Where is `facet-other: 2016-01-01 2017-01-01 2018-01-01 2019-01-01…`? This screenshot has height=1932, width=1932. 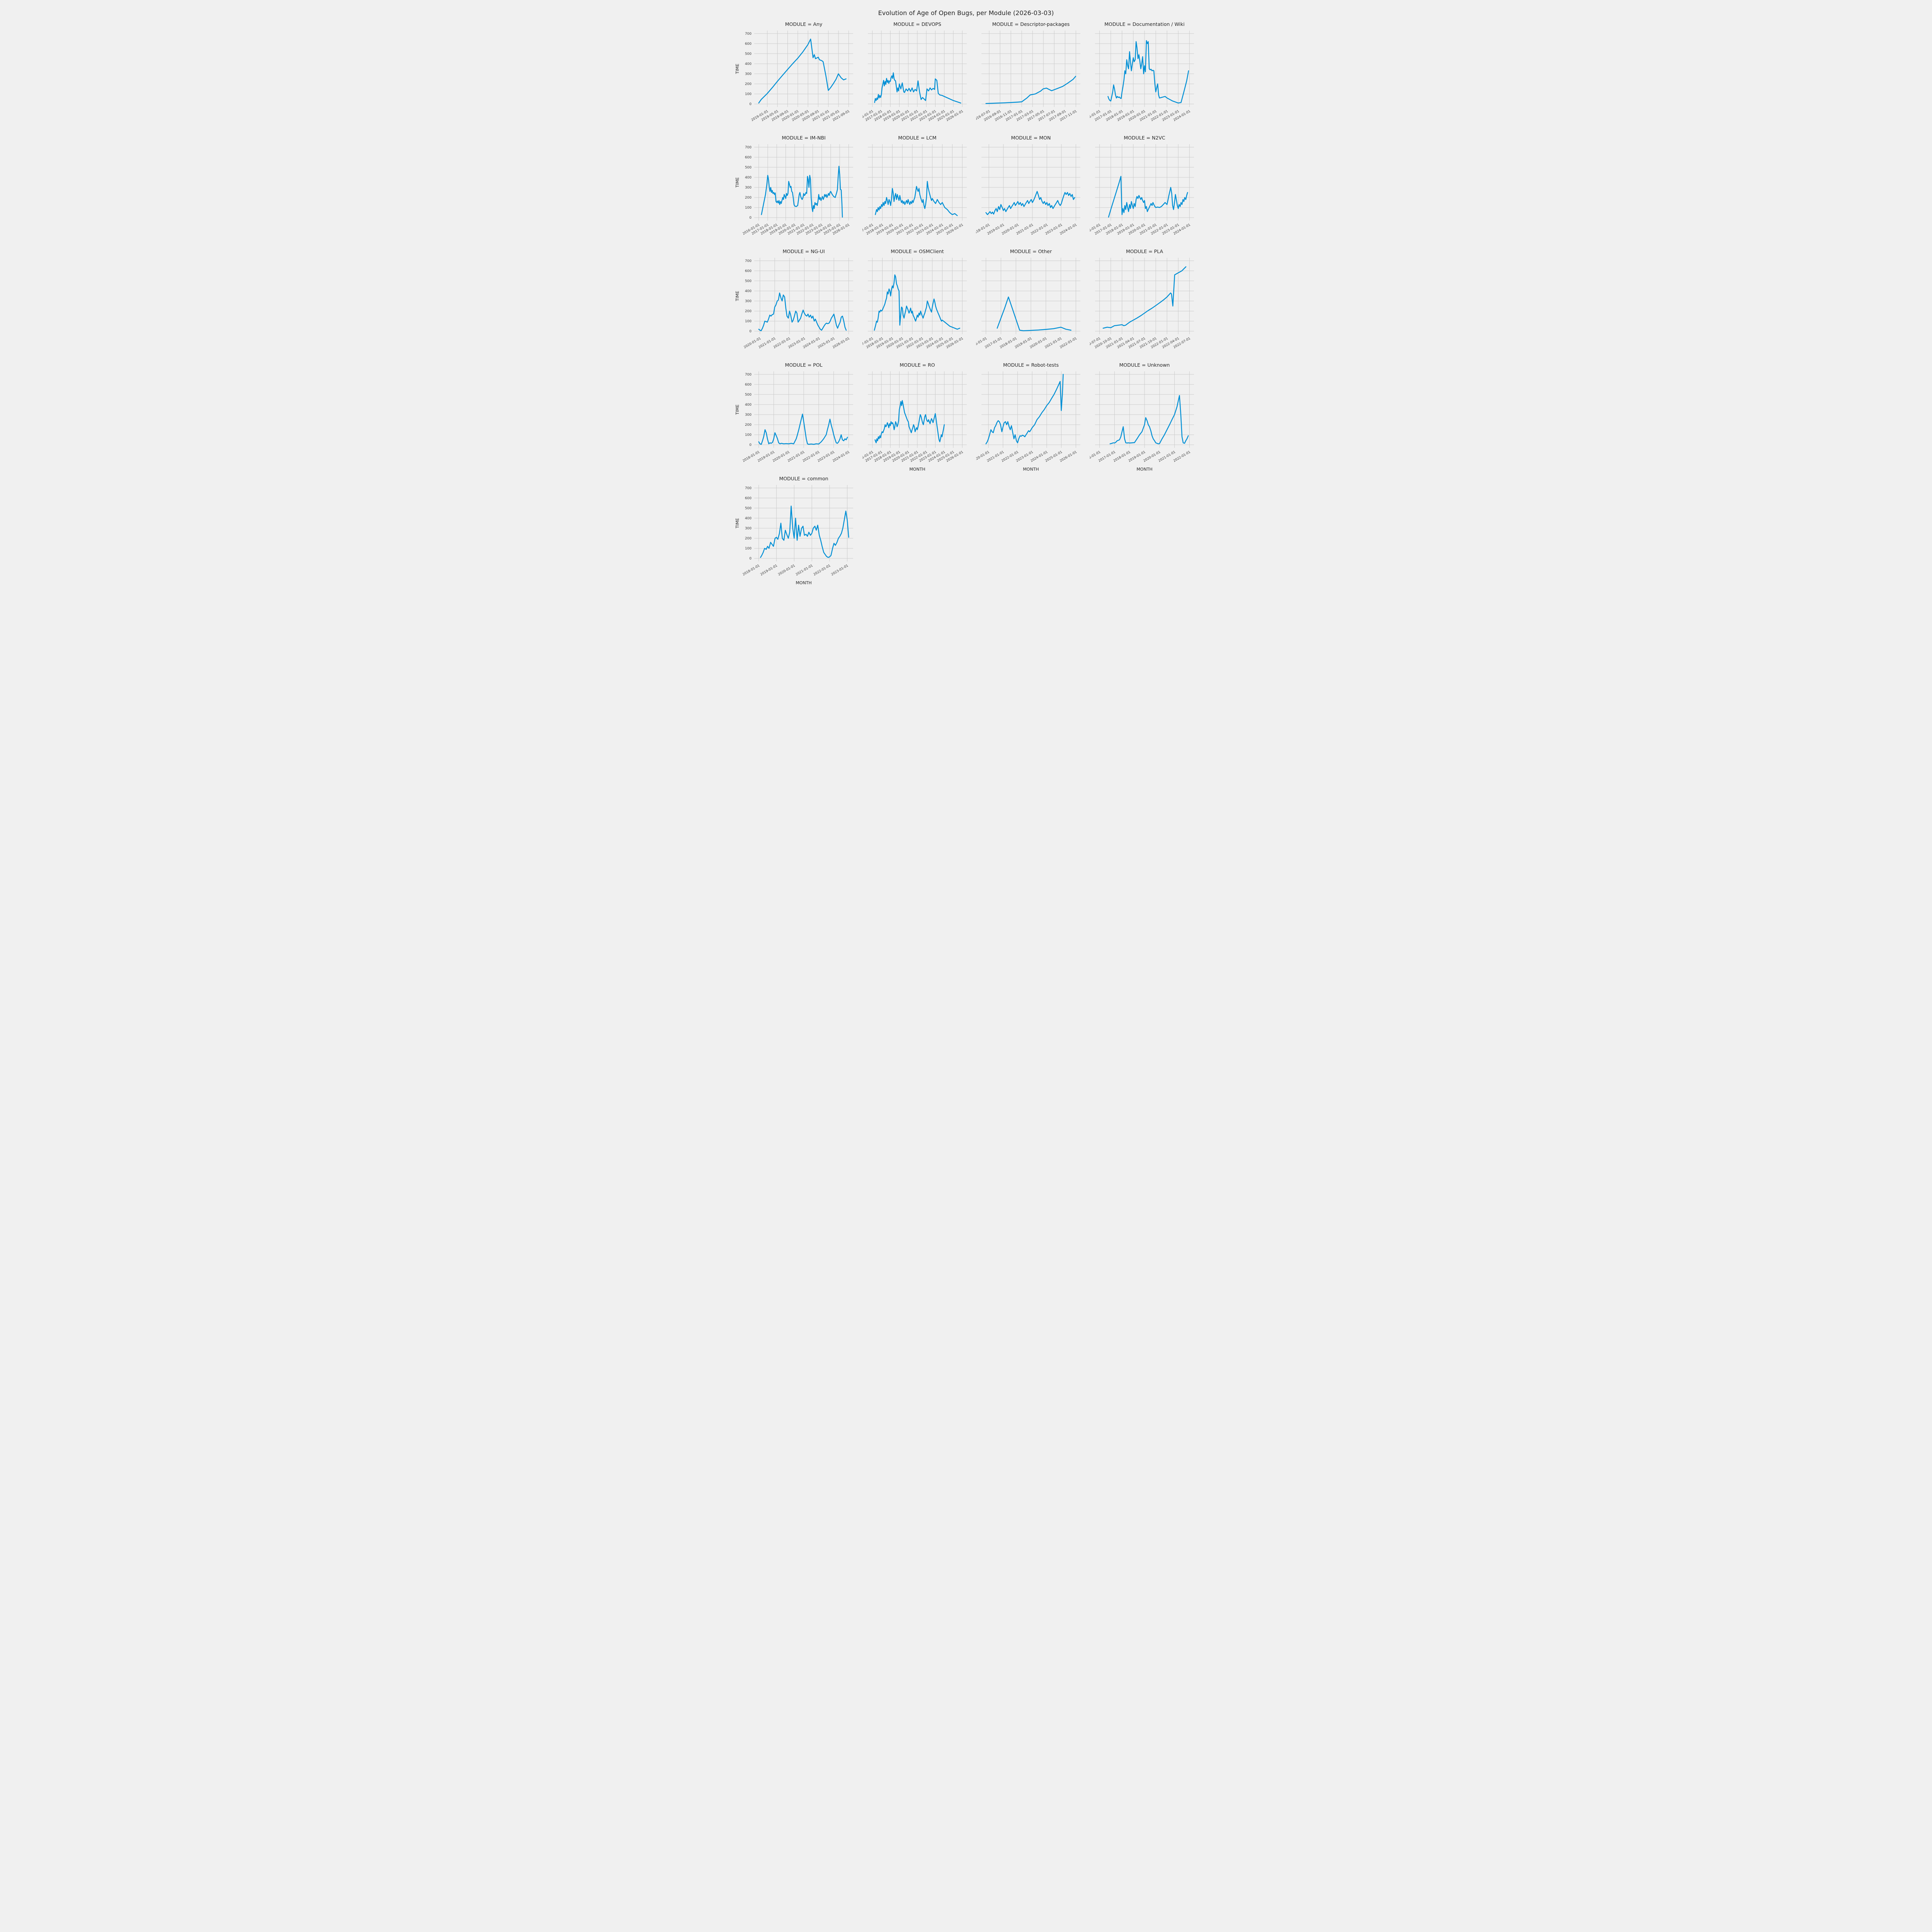 facet-other: 2016-01-01 2017-01-01 2018-01-01 2019-01-01… is located at coordinates (1027, 305).